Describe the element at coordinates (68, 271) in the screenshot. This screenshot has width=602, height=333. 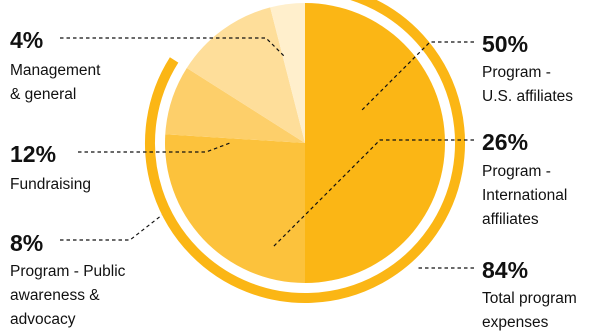
I see `label-public-awareness-1: Program - Public` at that location.